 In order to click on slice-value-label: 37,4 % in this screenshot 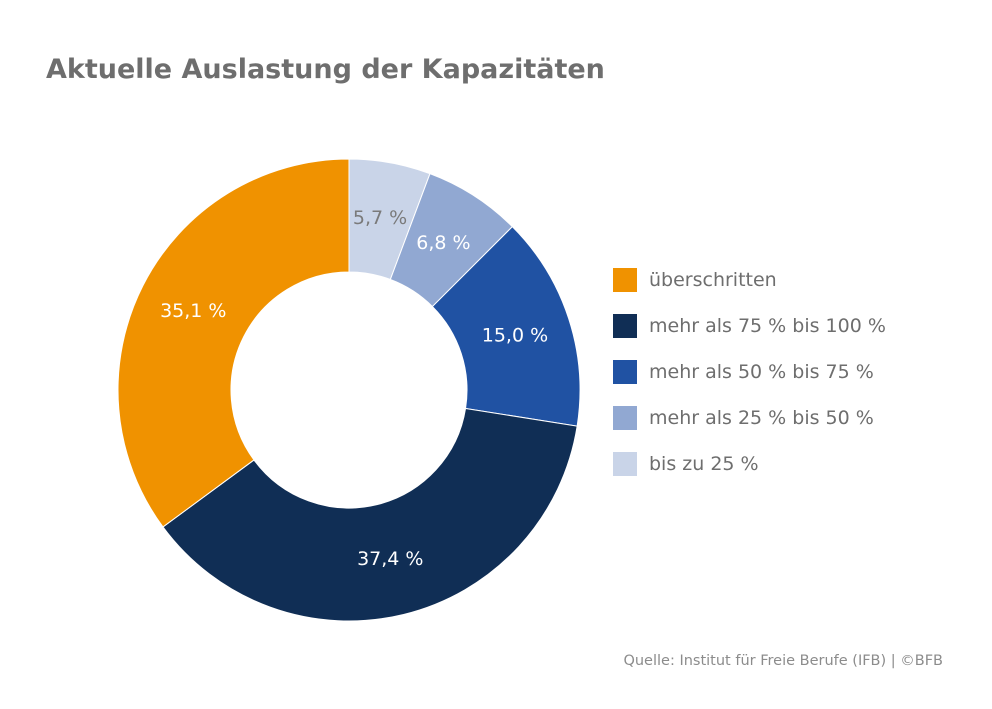, I will do `click(390, 559)`.